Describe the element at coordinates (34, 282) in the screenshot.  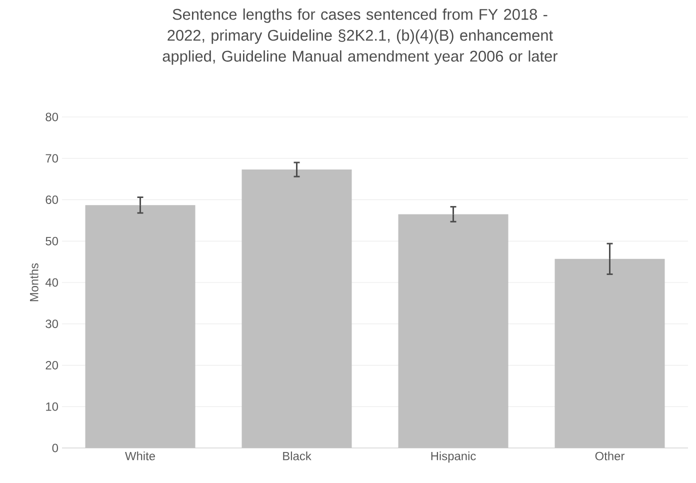
I see `y-axis-title: Months` at that location.